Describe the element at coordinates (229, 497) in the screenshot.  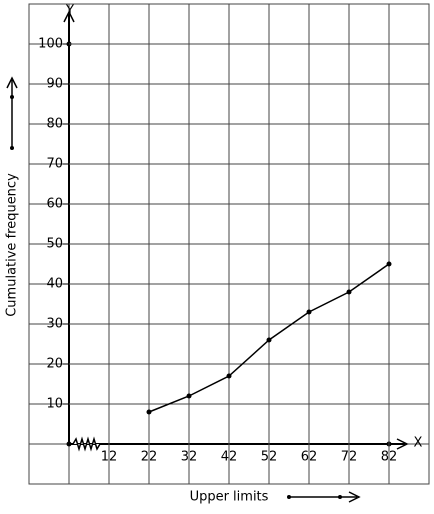
I see `x-axis-label: Upper limits` at that location.